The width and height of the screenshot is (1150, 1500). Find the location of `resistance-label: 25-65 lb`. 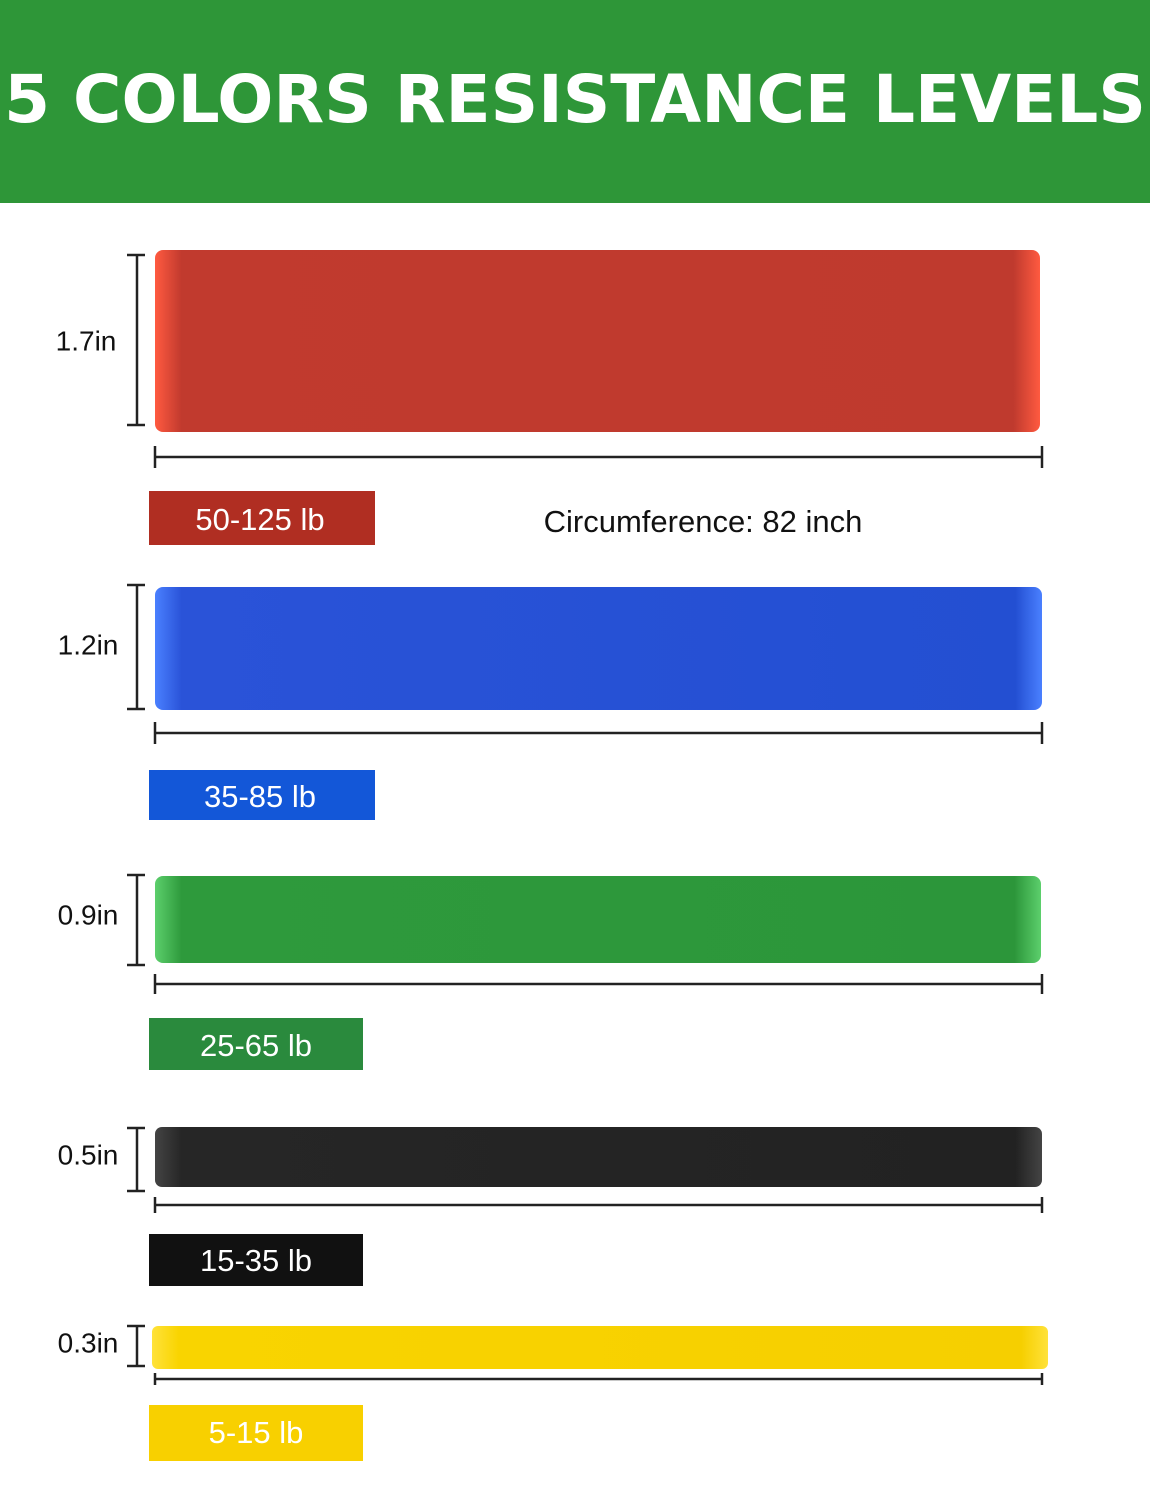

resistance-label: 25-65 lb is located at coordinates (256, 1045).